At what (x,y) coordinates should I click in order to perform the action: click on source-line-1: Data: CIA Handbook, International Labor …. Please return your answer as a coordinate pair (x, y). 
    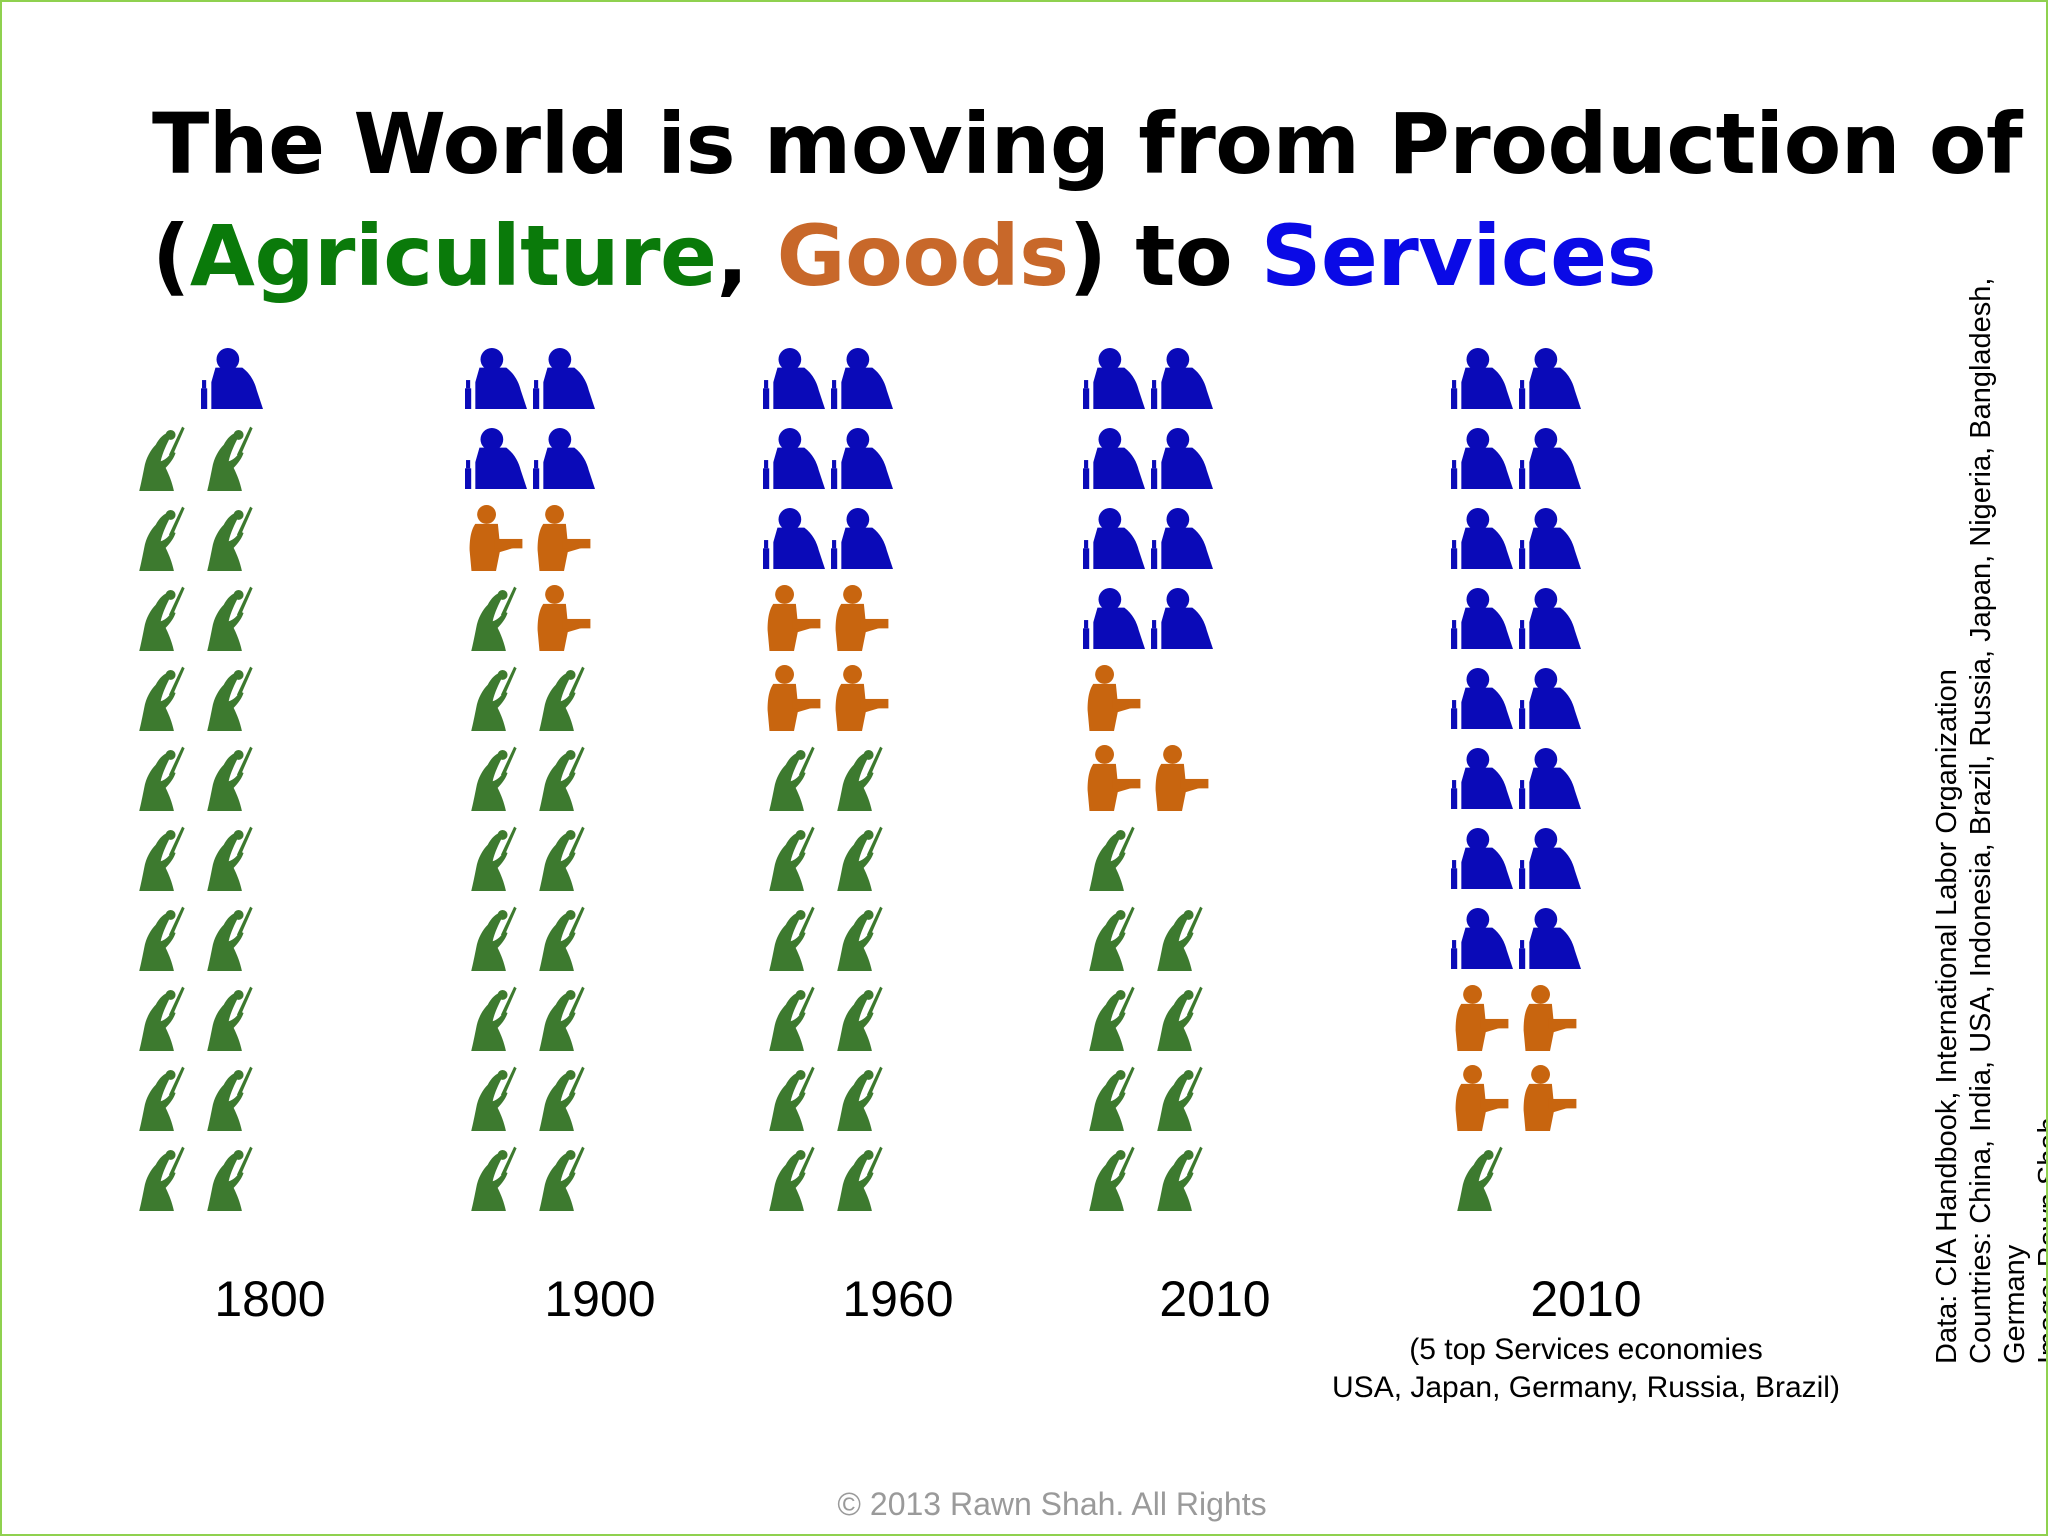
    Looking at the image, I should click on (1947, 1016).